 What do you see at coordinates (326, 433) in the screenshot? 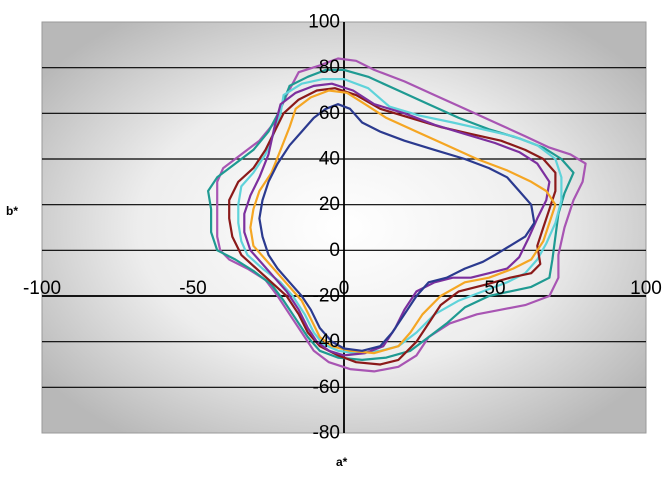
I see `y-tick-label: -80` at bounding box center [326, 433].